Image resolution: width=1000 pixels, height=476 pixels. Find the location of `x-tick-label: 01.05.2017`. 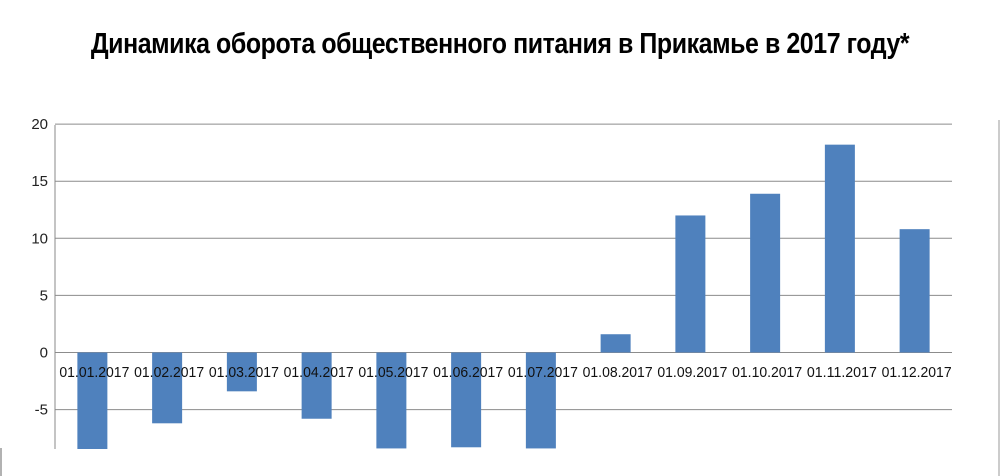

x-tick-label: 01.05.2017 is located at coordinates (393, 373).